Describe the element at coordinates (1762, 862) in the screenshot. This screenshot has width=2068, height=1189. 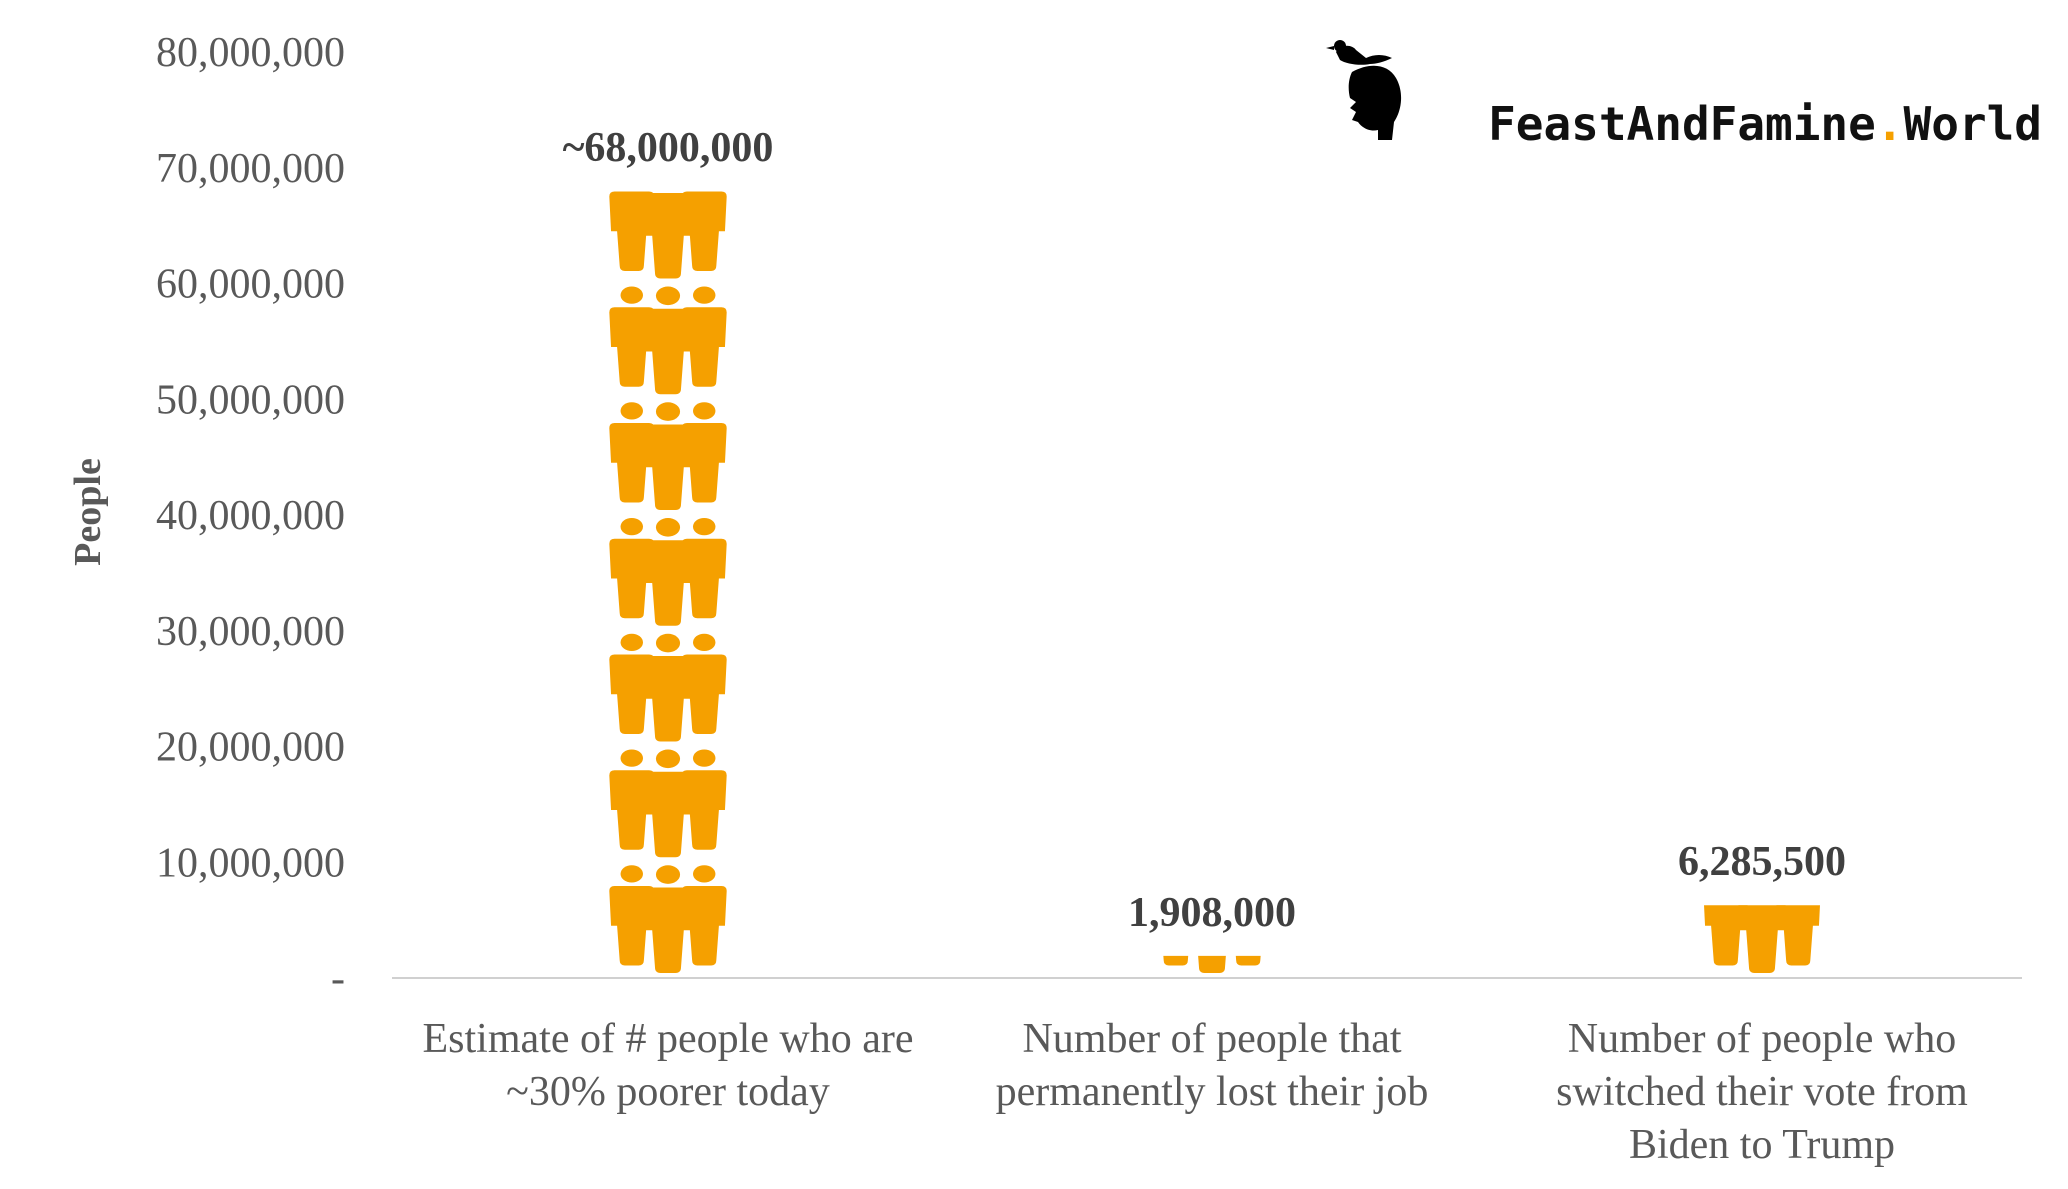
I see `data-label: 6,285,500` at that location.